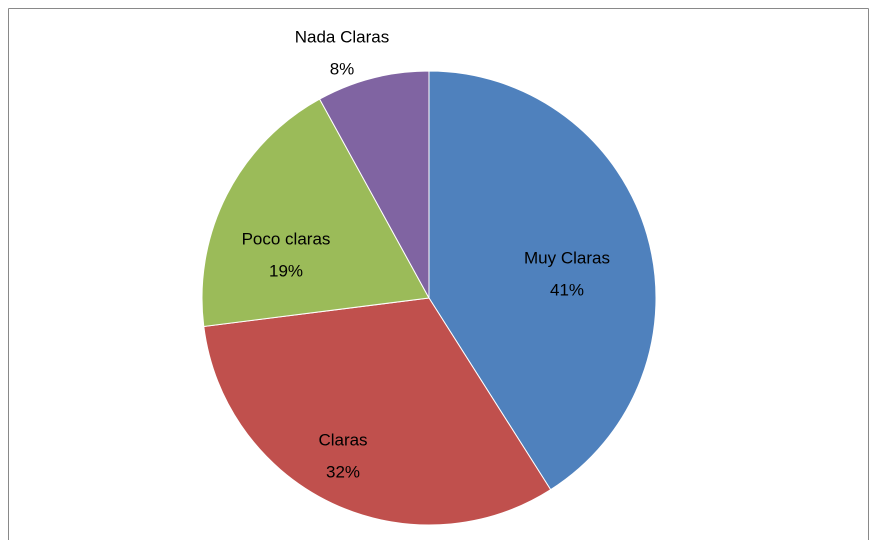 The width and height of the screenshot is (877, 545). I want to click on value-label: 32%, so click(343, 471).